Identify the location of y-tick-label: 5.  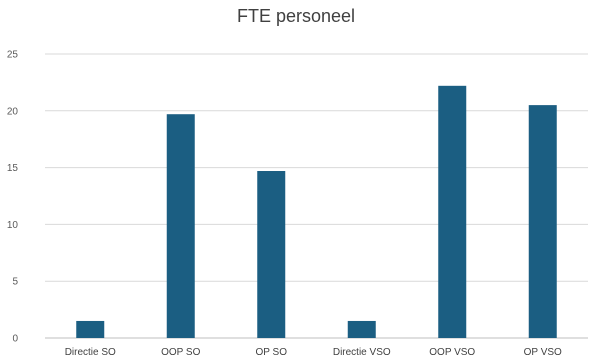
(15, 282).